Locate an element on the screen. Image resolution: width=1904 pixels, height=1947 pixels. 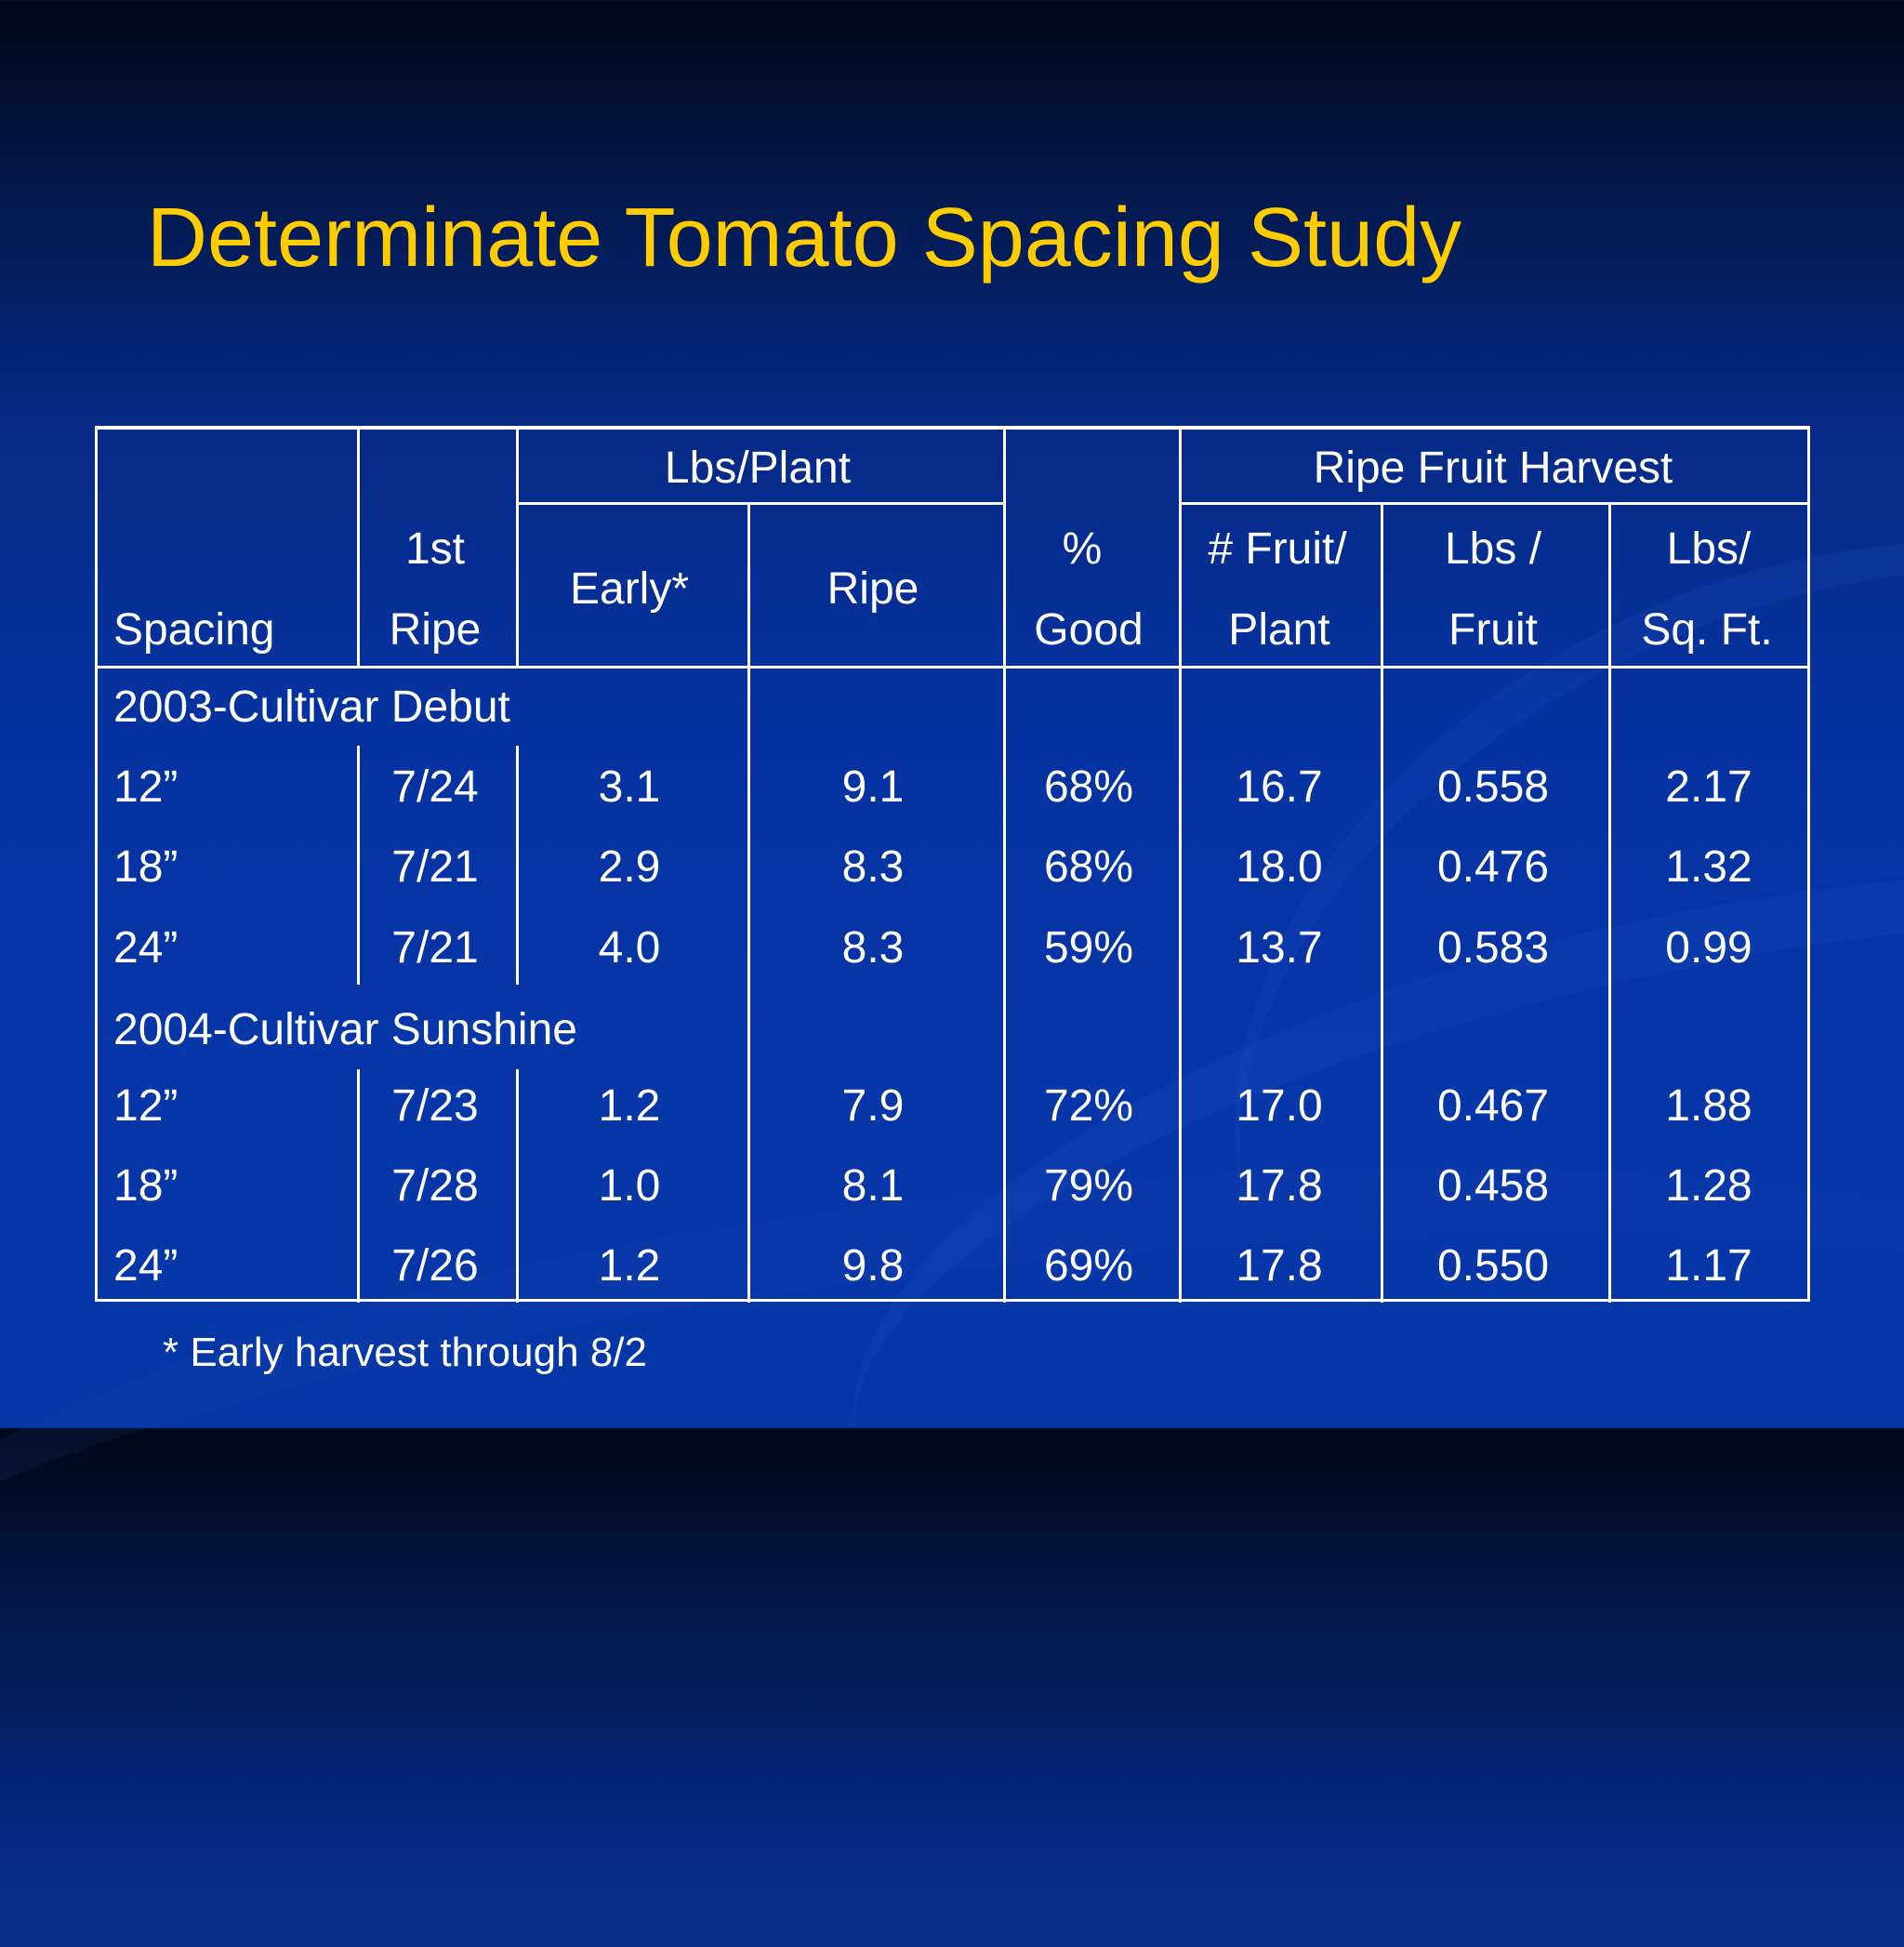
header-first-ripe-line2: Ripe is located at coordinates (435, 630).